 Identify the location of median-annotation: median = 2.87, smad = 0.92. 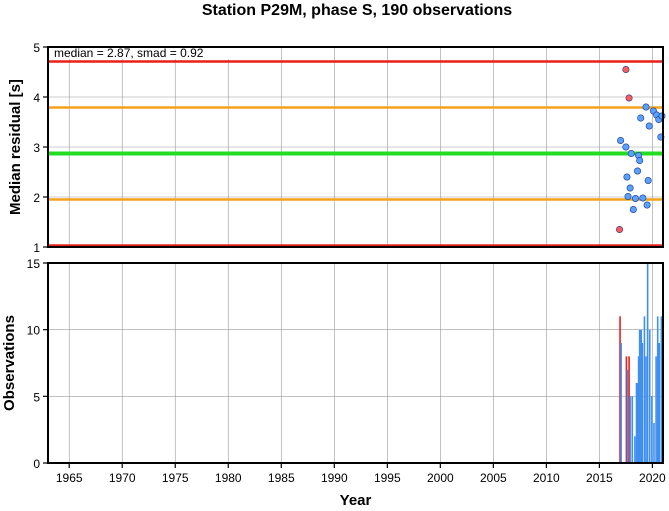
(129, 53).